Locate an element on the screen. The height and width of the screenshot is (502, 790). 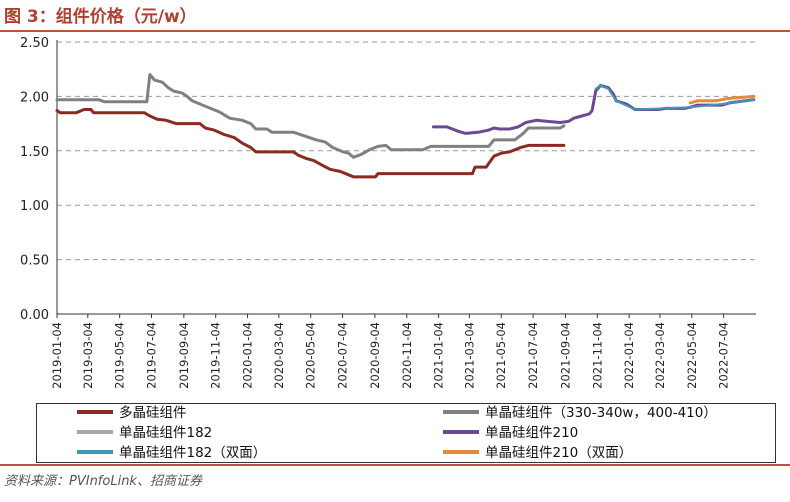
source-note: 资料来源：PVInfoLink、招商证券 is located at coordinates (103, 481).